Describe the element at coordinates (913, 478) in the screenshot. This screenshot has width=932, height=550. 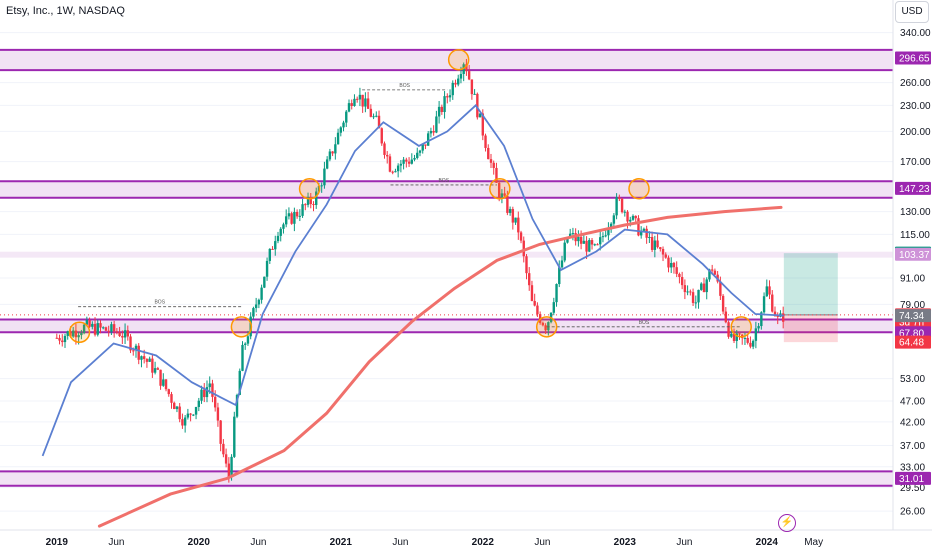
I see `price-tag-zone: 31.01` at that location.